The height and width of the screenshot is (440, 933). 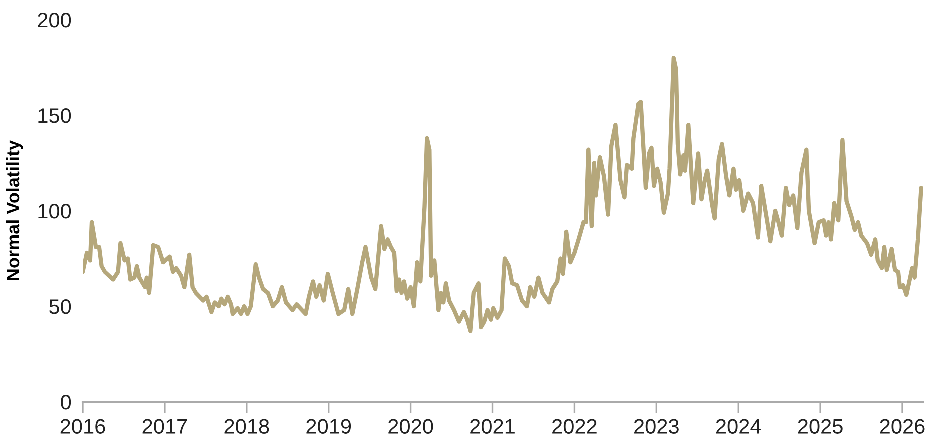 What do you see at coordinates (247, 426) in the screenshot?
I see `x-tick-label: 2018` at bounding box center [247, 426].